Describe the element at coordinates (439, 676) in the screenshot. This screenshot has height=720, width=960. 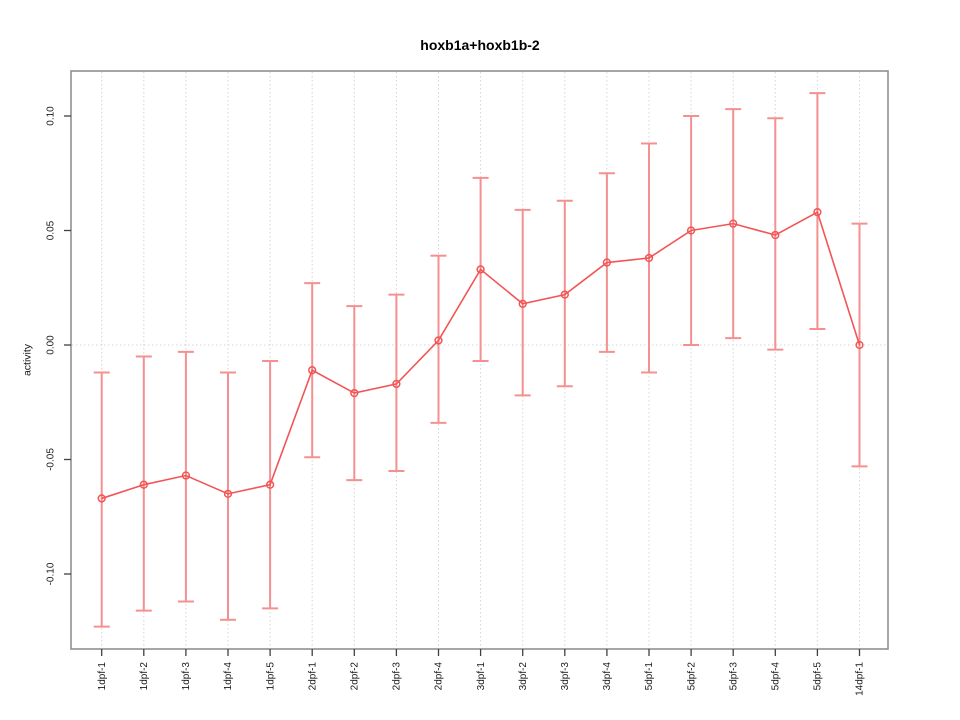
I see `x-tick-label: 2dpf-4` at that location.